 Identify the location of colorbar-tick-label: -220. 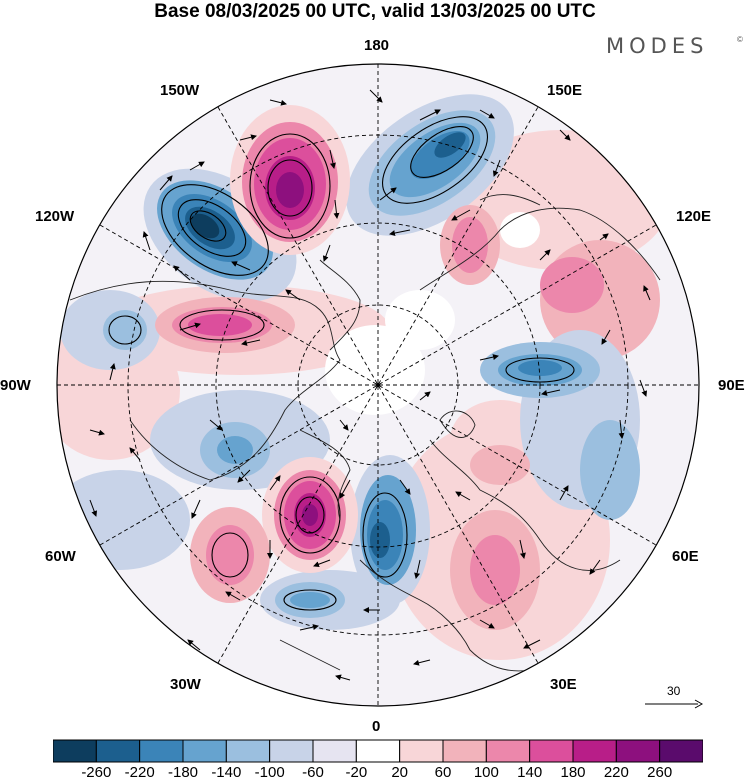
(139, 772).